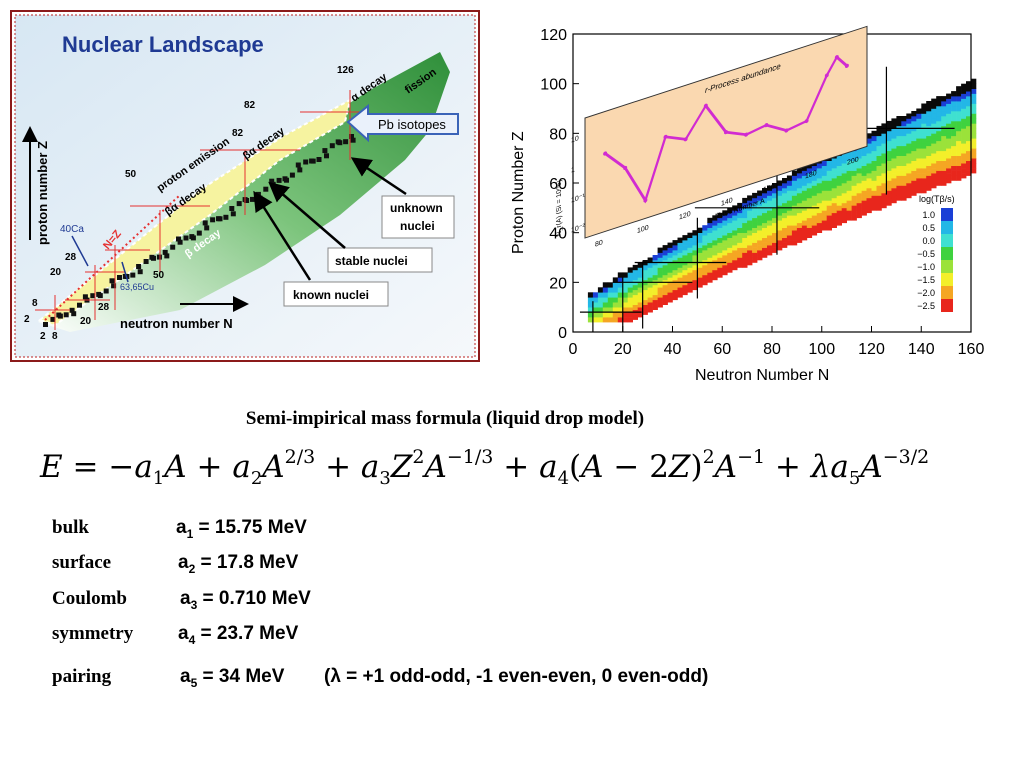  Describe the element at coordinates (93, 633) in the screenshot. I see `term-name: symmetry` at that location.